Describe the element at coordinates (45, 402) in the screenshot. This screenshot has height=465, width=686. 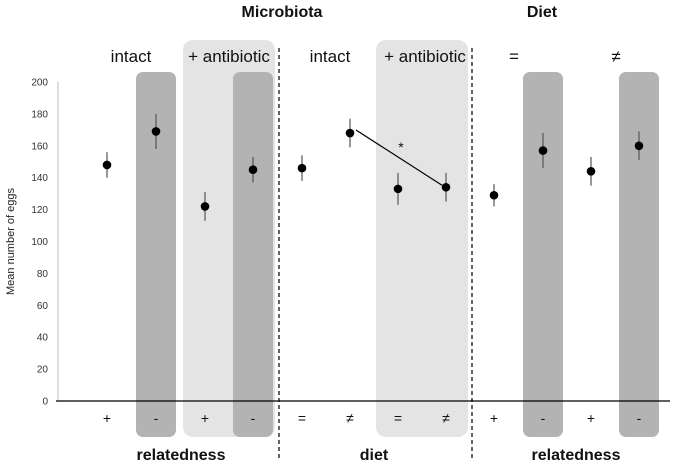
I see `y-tick-label: 0` at that location.